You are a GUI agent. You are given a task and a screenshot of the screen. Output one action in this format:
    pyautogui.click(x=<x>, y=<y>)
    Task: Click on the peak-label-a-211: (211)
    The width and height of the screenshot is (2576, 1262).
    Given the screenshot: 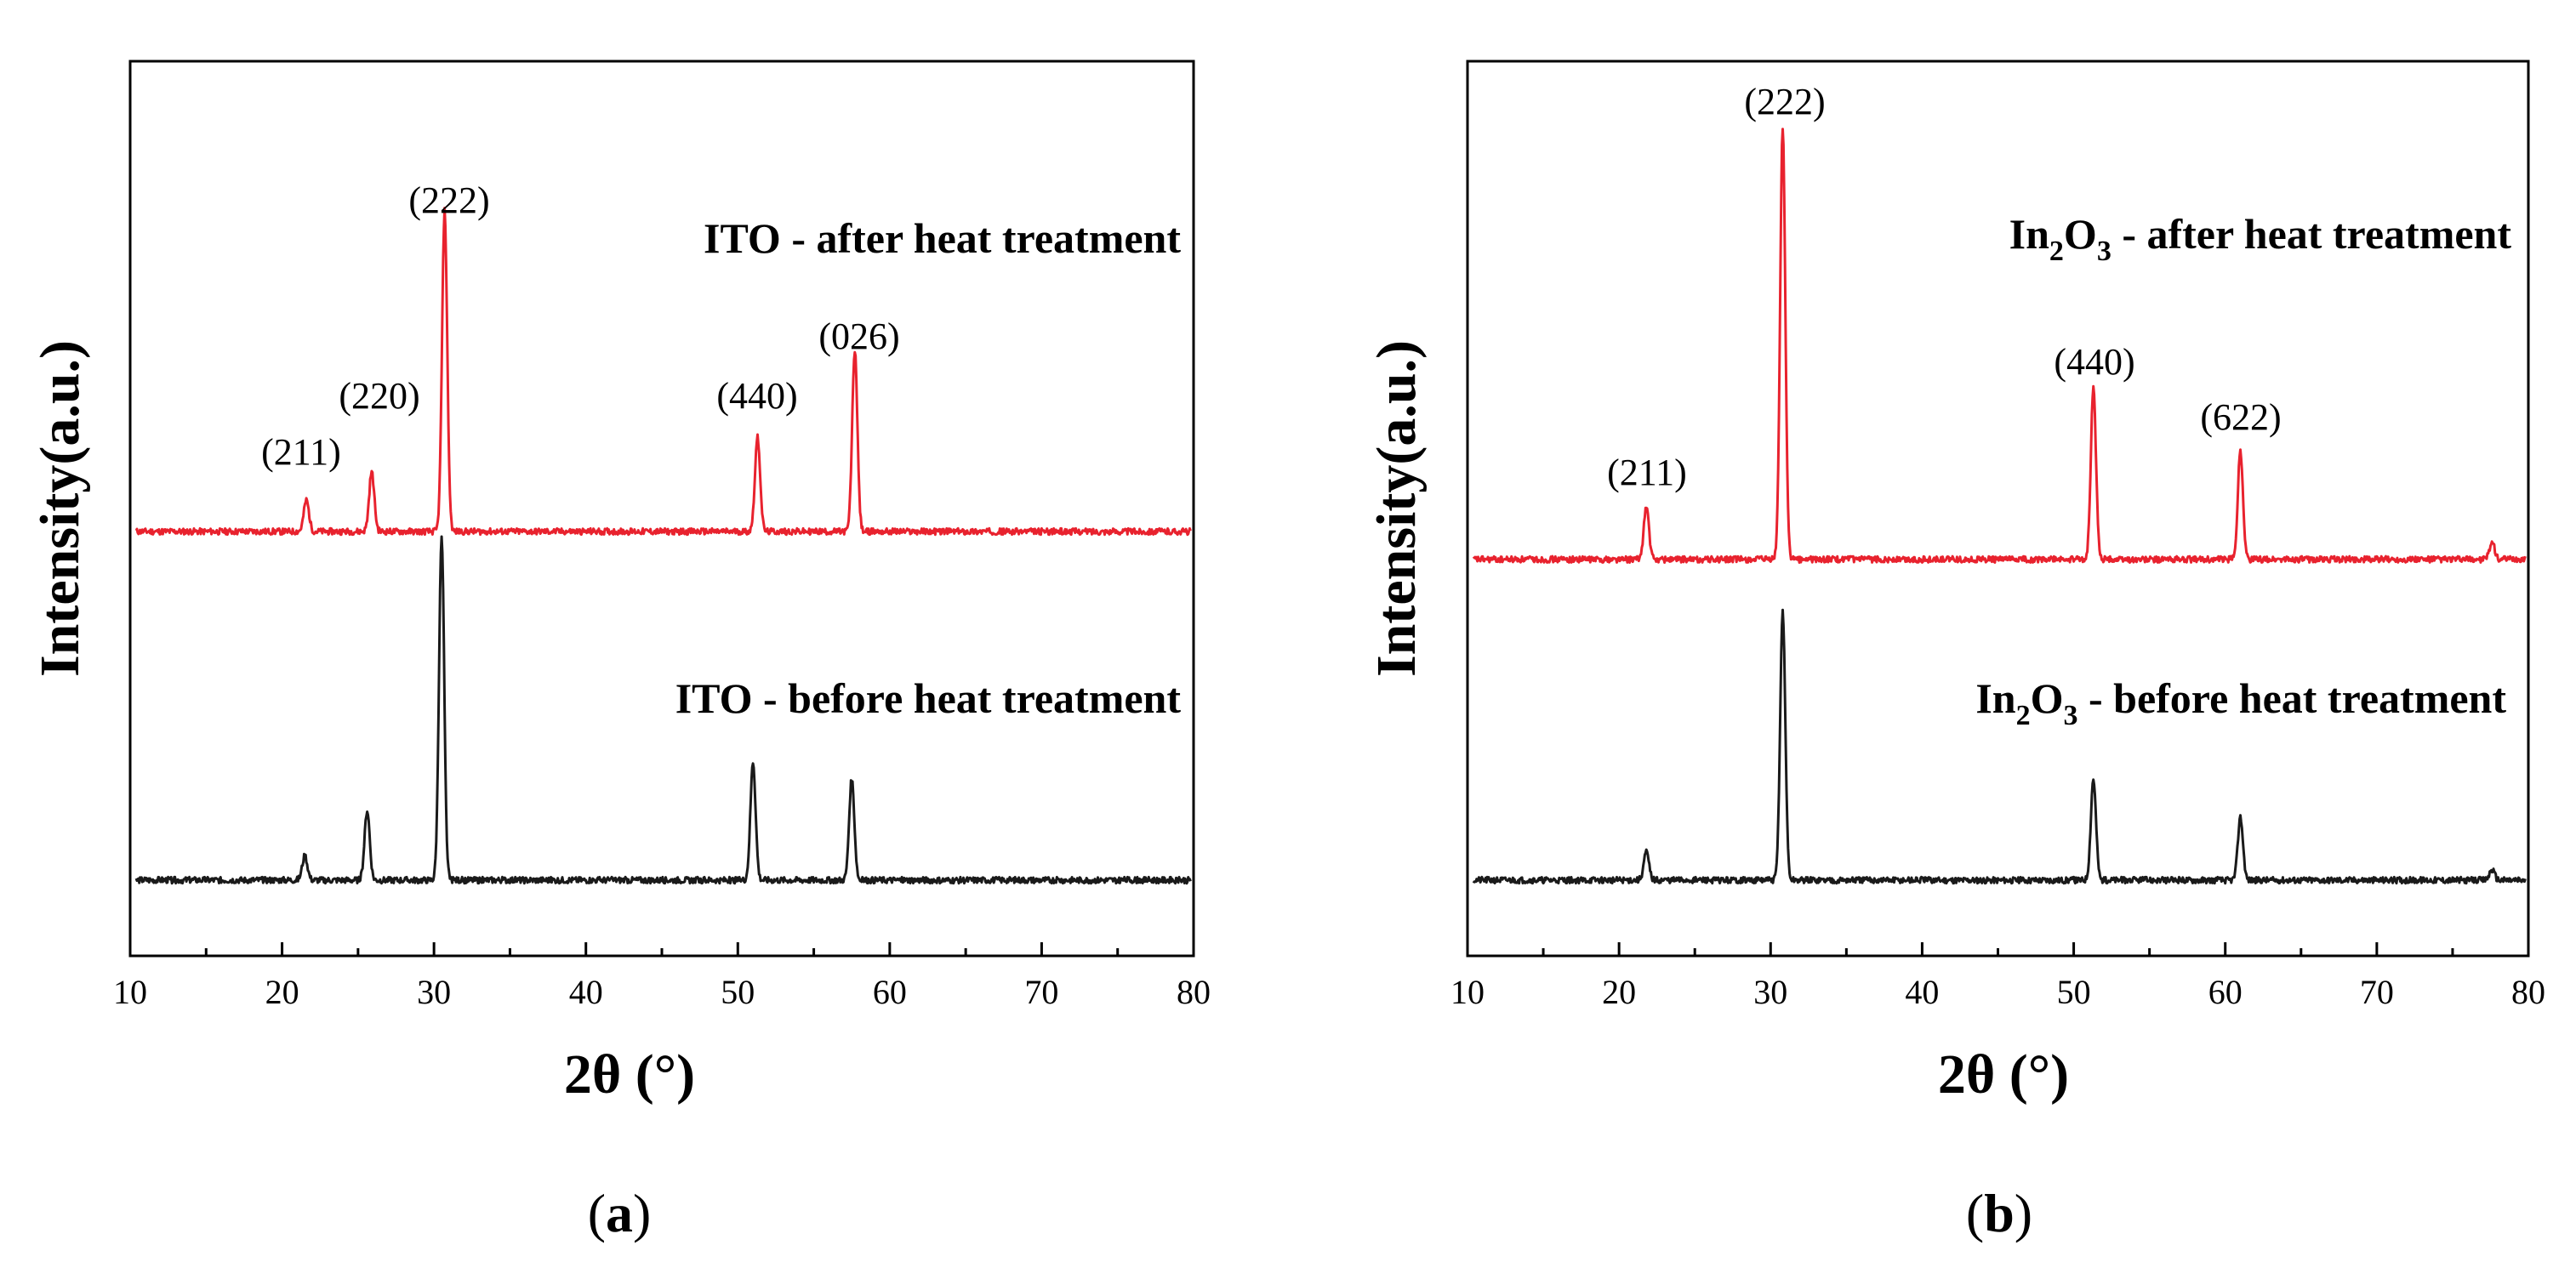 What is the action you would take?
    pyautogui.click(x=301, y=452)
    